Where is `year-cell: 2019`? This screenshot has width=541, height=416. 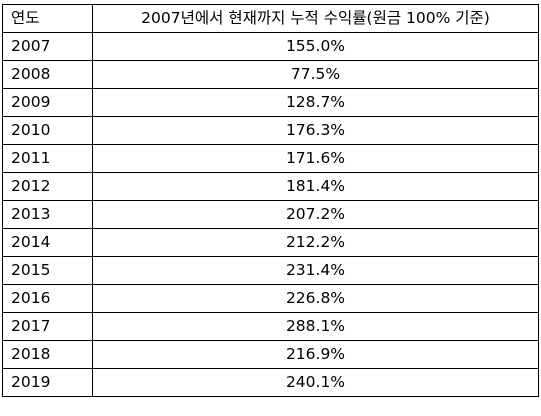 year-cell: 2019 is located at coordinates (47, 382).